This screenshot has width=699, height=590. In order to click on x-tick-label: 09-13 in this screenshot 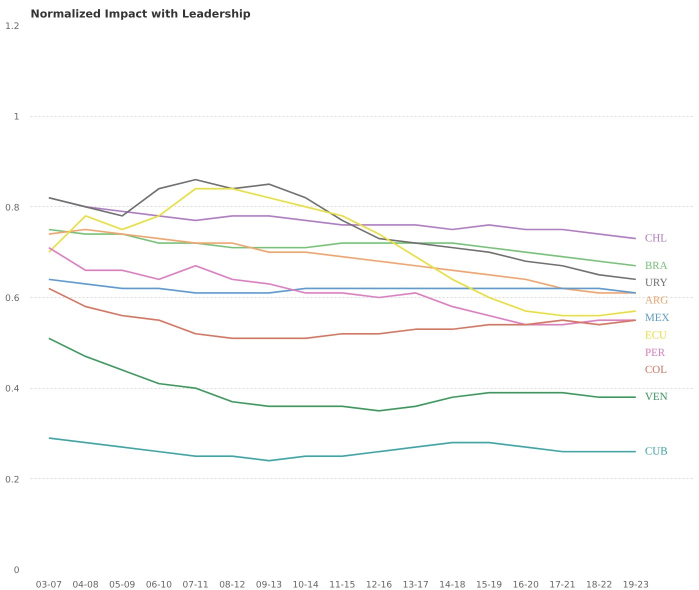, I will do `click(269, 585)`.